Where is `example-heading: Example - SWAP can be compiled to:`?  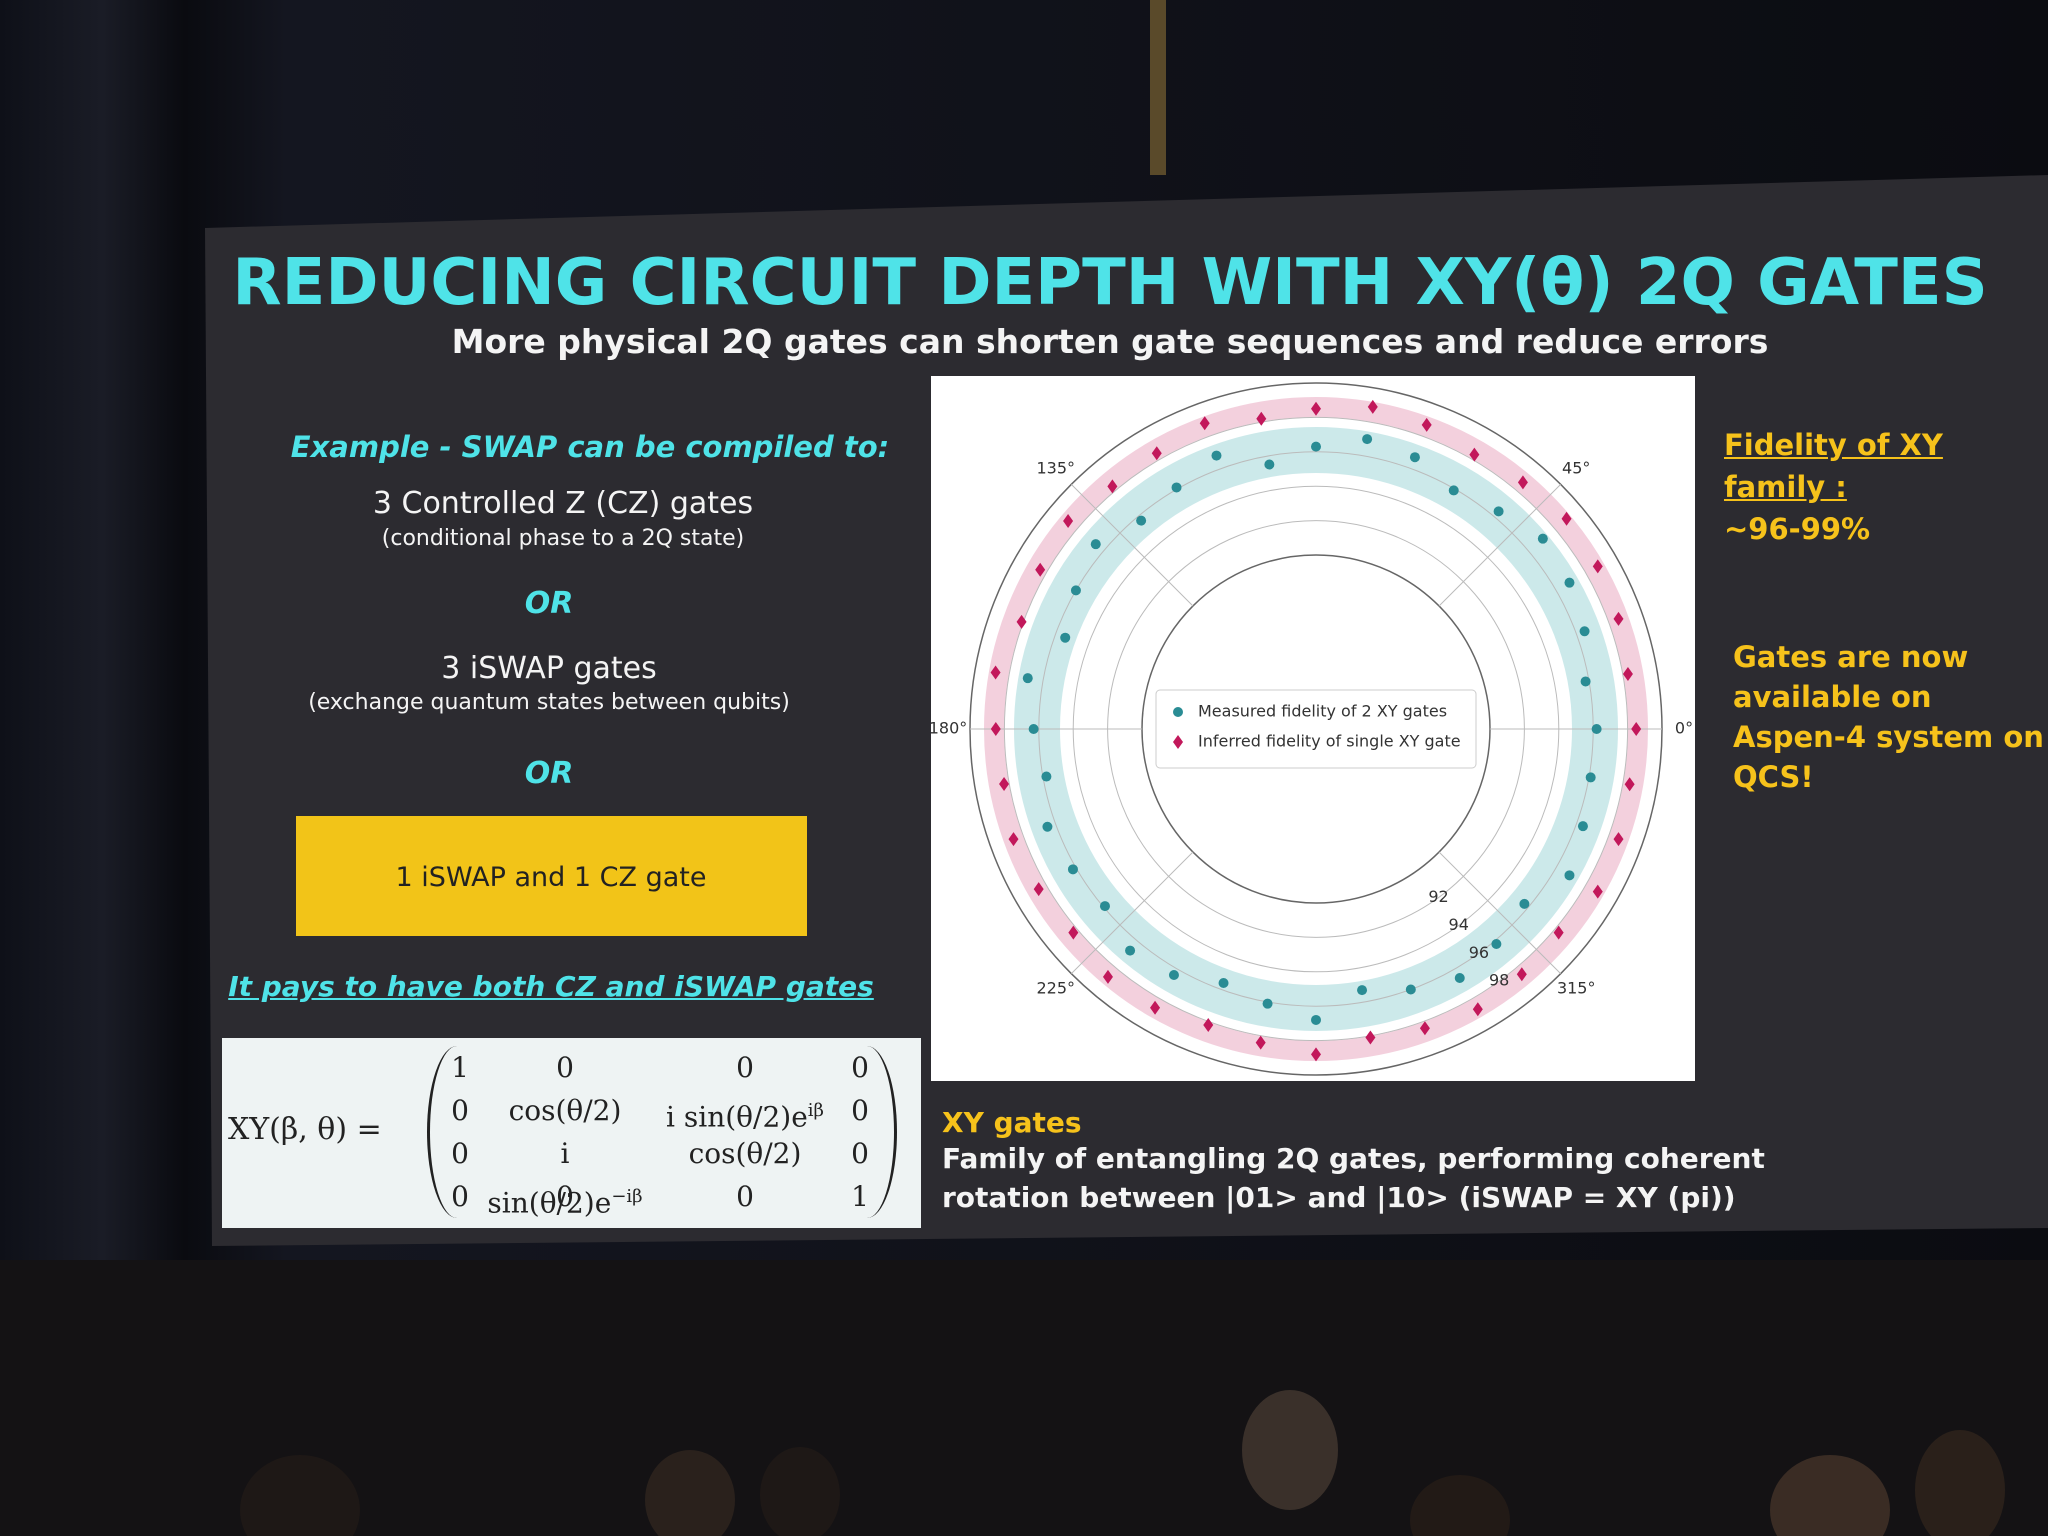 example-heading: Example - SWAP can be compiled to: is located at coordinates (590, 447).